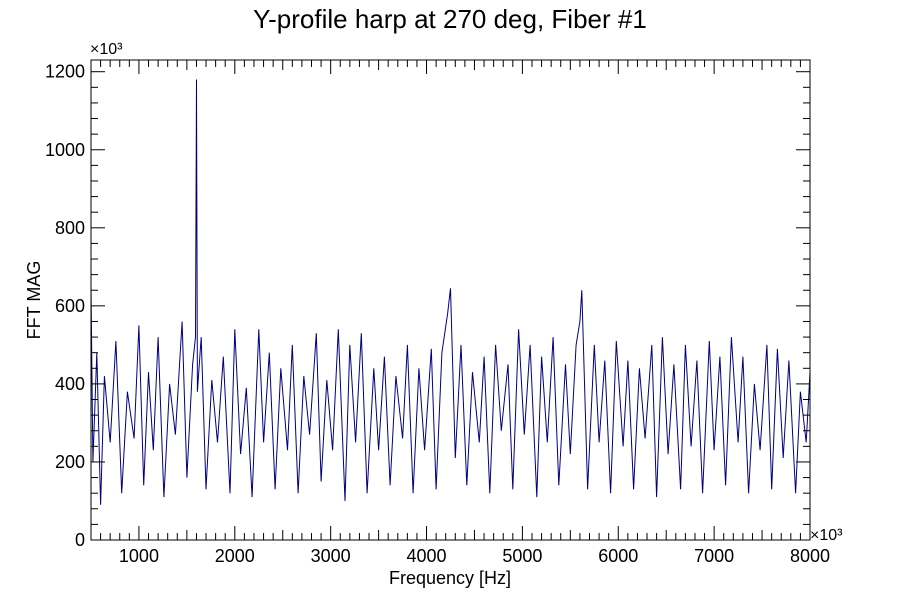  Describe the element at coordinates (810, 556) in the screenshot. I see `x-tick-label: 8000` at that location.